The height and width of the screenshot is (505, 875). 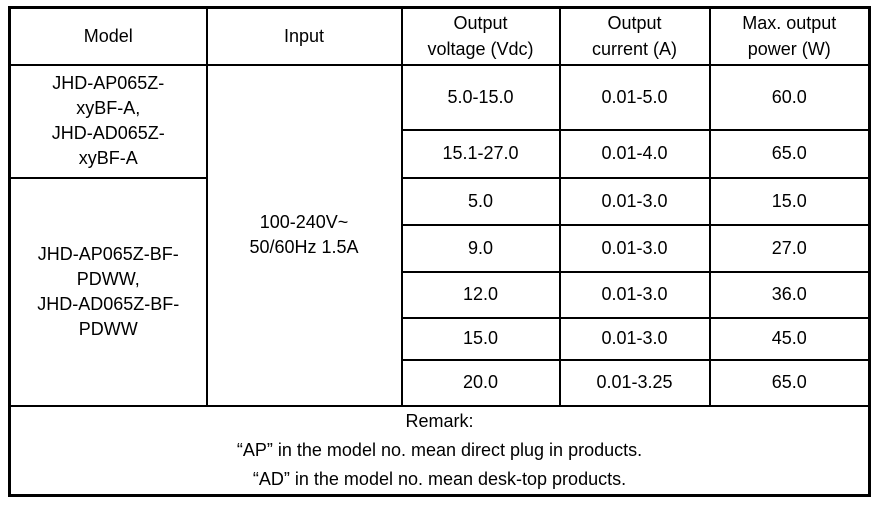 I want to click on voltage-cell: 5.0, so click(x=480, y=201).